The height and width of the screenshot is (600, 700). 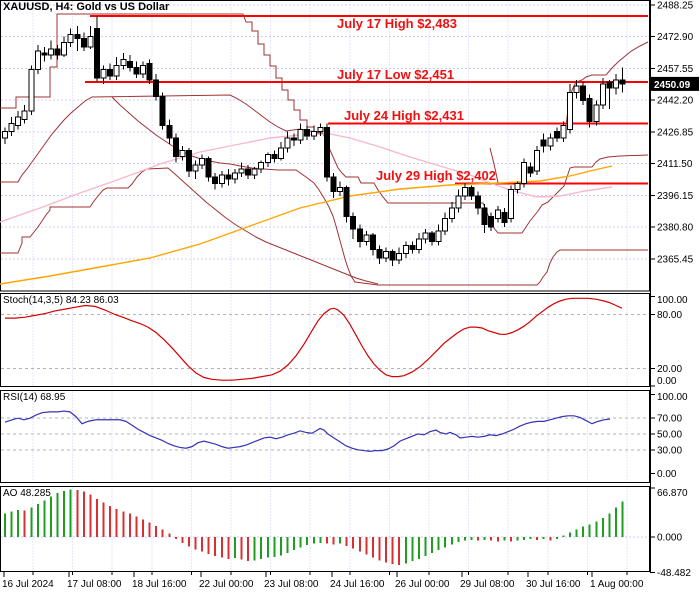 What do you see at coordinates (669, 538) in the screenshot?
I see `ao-tick-label: 0.000` at bounding box center [669, 538].